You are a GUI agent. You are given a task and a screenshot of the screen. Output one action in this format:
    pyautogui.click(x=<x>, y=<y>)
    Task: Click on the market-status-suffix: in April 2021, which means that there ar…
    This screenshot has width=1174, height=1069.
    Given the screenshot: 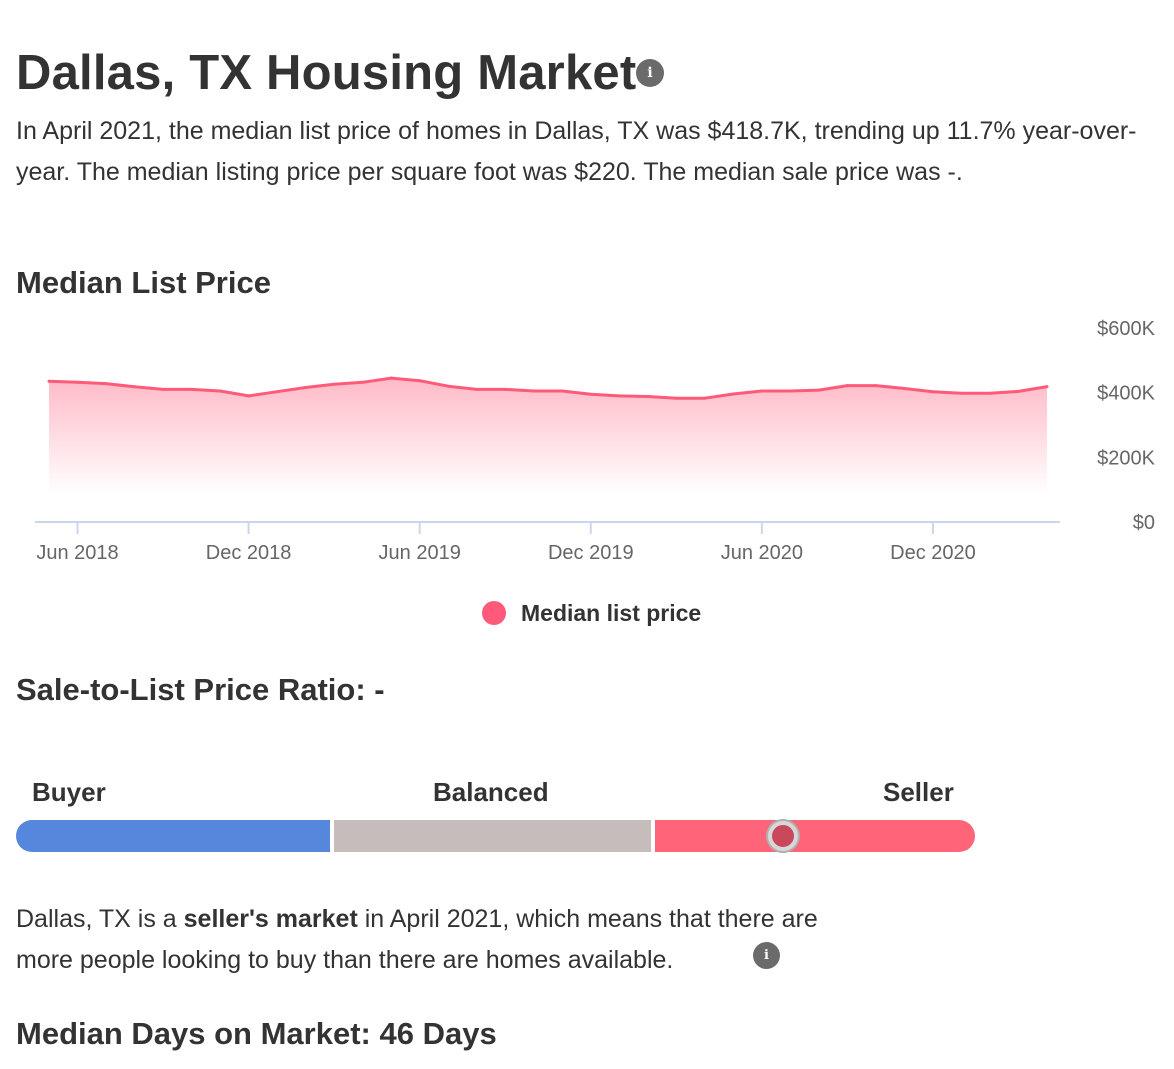 What is the action you would take?
    pyautogui.click(x=587, y=919)
    